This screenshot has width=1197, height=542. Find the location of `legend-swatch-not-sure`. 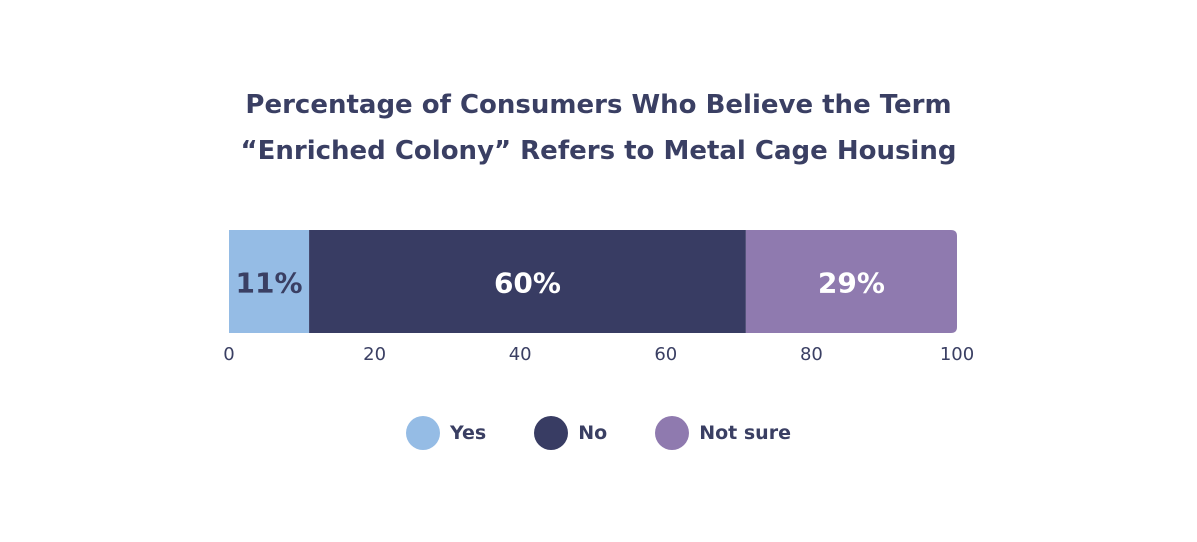

legend-swatch-not-sure is located at coordinates (672, 433).